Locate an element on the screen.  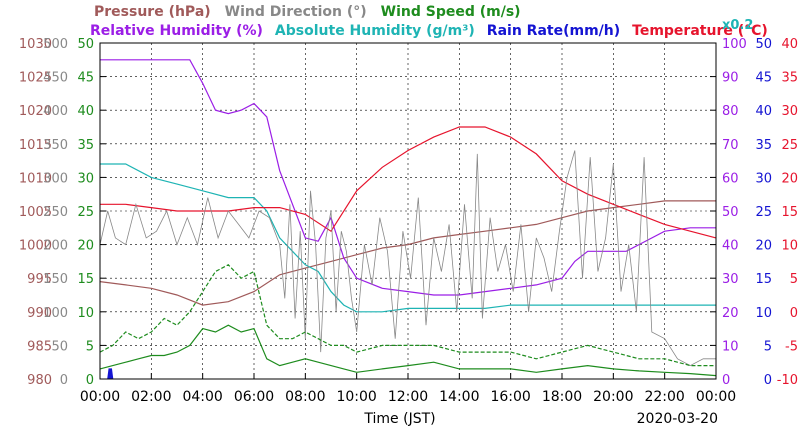
x-tick-label: 20:00 is located at coordinates (613, 397).